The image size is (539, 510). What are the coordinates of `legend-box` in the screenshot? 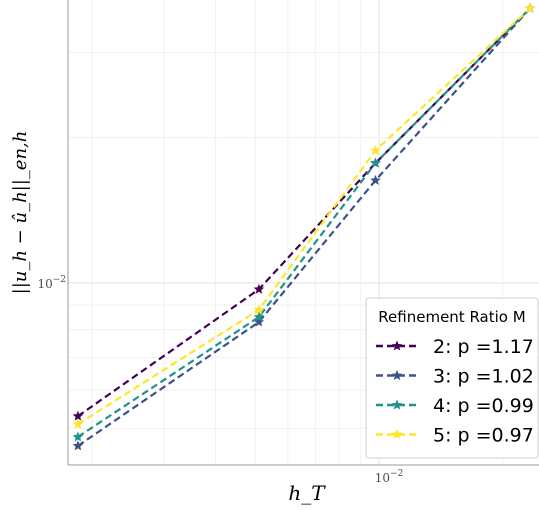 It's located at (452, 378).